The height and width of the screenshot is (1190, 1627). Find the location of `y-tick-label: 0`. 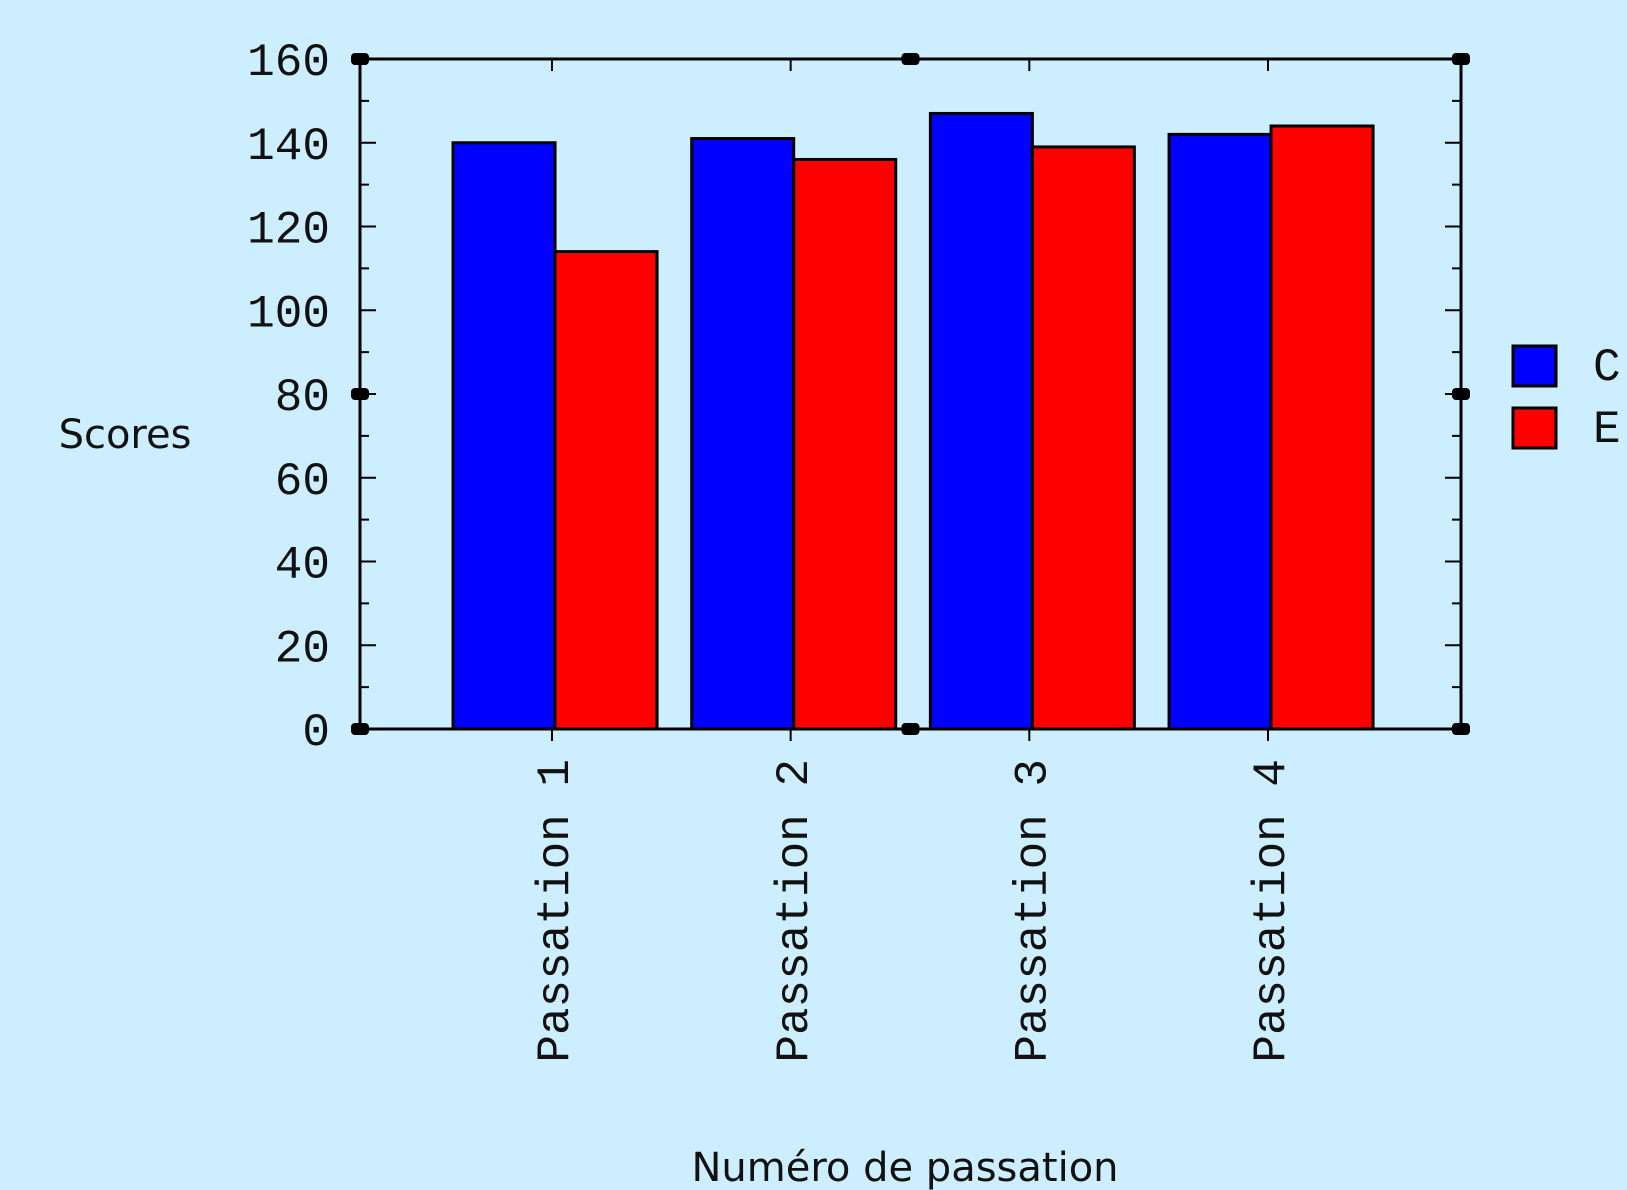

y-tick-label: 0 is located at coordinates (316, 733).